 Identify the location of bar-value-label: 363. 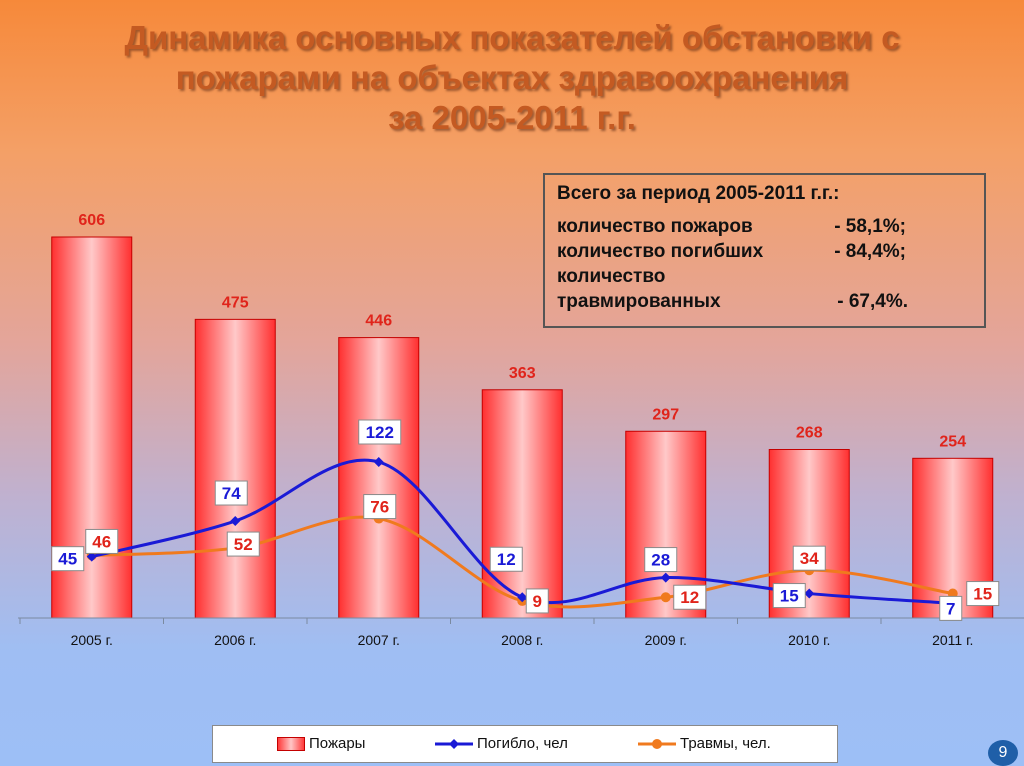
(522, 373).